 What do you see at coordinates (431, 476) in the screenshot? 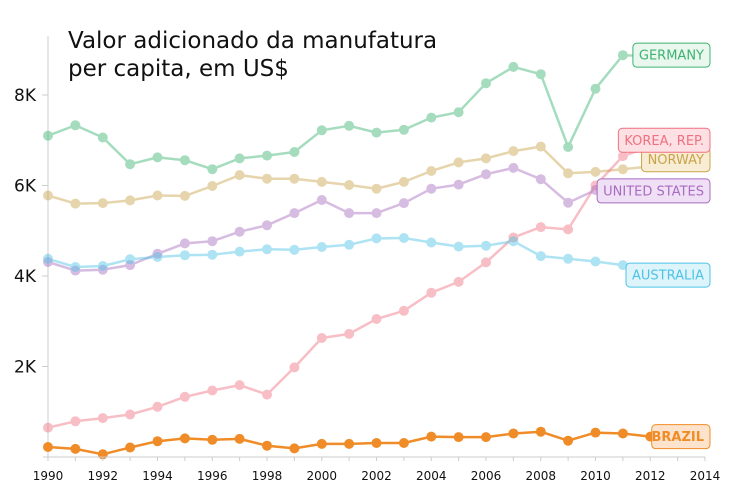
I see `x-tick-label: 2004` at bounding box center [431, 476].